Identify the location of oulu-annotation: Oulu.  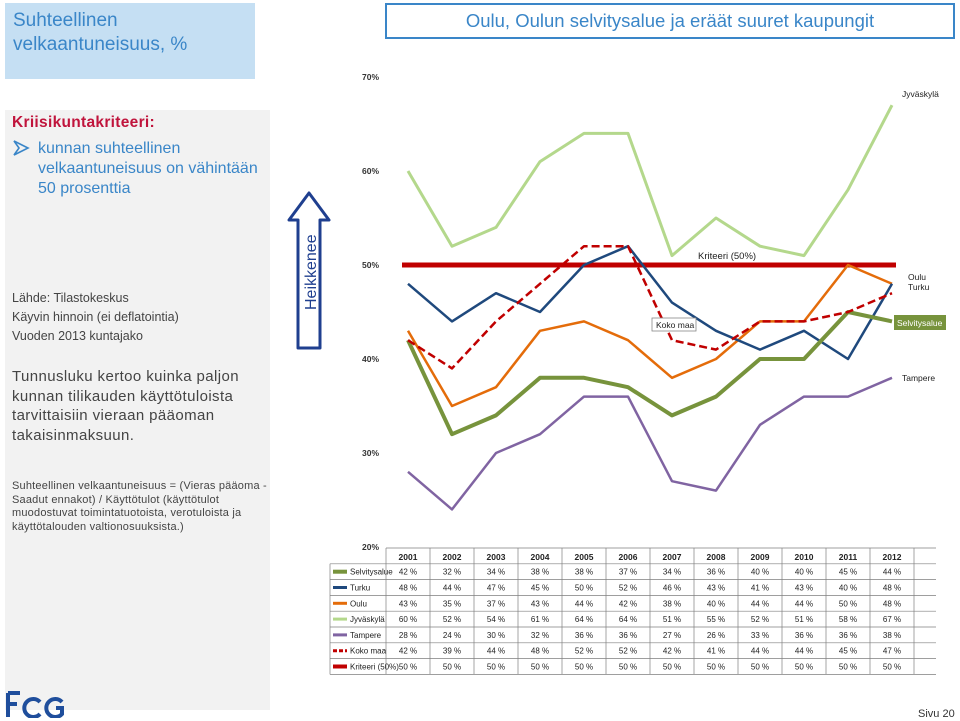
(917, 277).